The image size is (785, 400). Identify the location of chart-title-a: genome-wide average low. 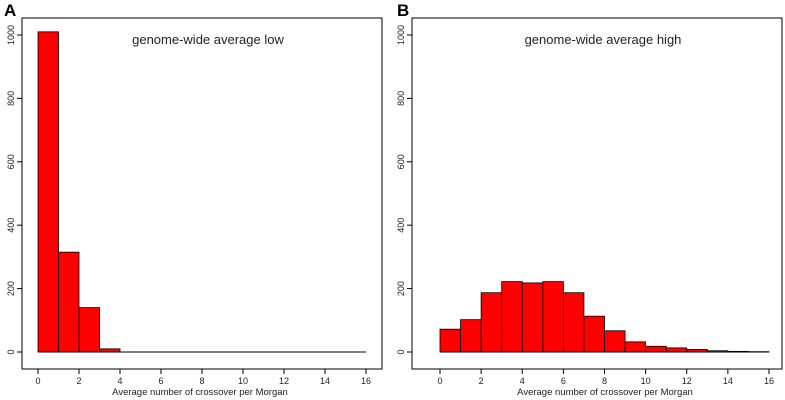
(208, 39).